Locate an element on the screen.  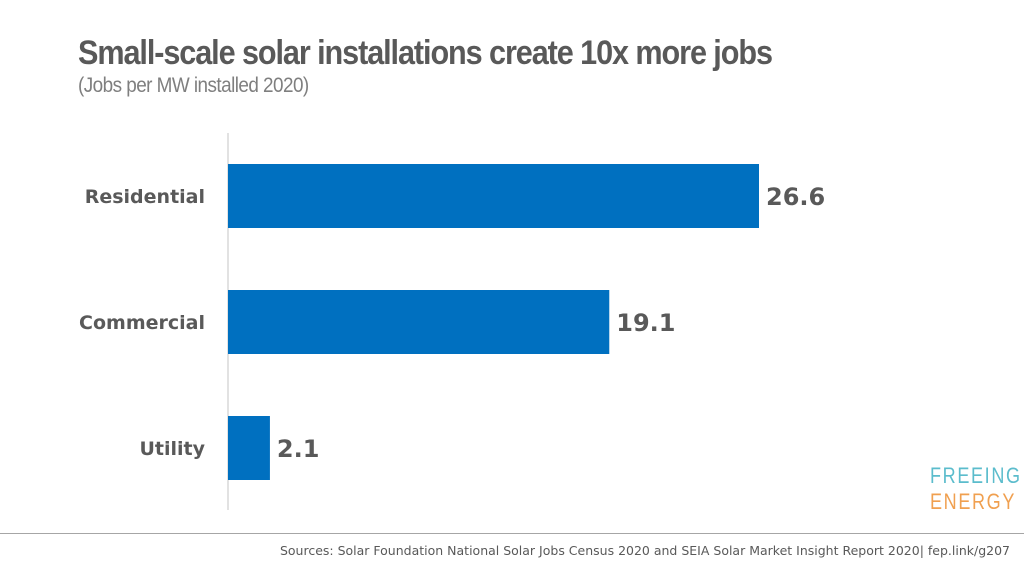
value-label-commercial: 19.1 is located at coordinates (645, 323).